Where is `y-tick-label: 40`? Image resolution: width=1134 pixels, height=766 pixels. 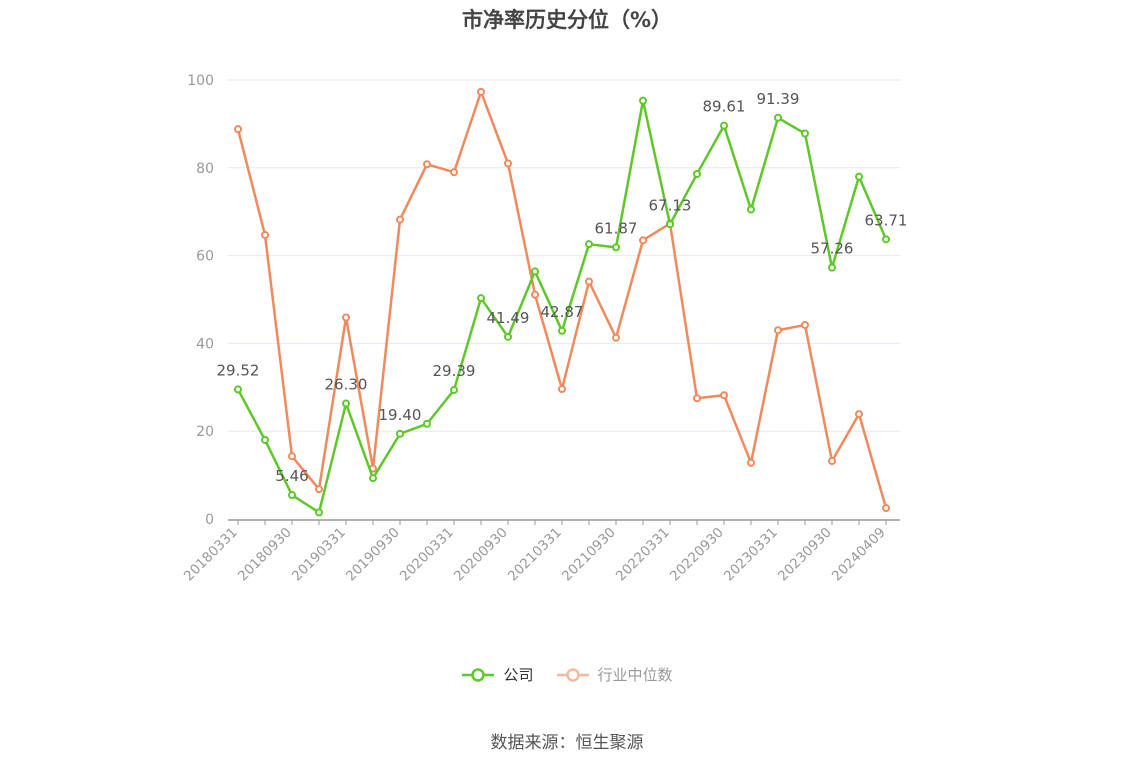
y-tick-label: 40 is located at coordinates (205, 344).